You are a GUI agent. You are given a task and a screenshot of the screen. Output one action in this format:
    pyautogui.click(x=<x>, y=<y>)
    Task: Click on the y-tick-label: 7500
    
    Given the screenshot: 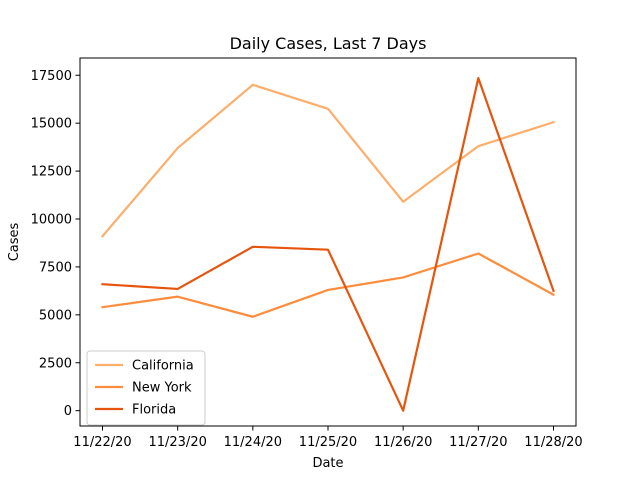 What is the action you would take?
    pyautogui.click(x=55, y=267)
    